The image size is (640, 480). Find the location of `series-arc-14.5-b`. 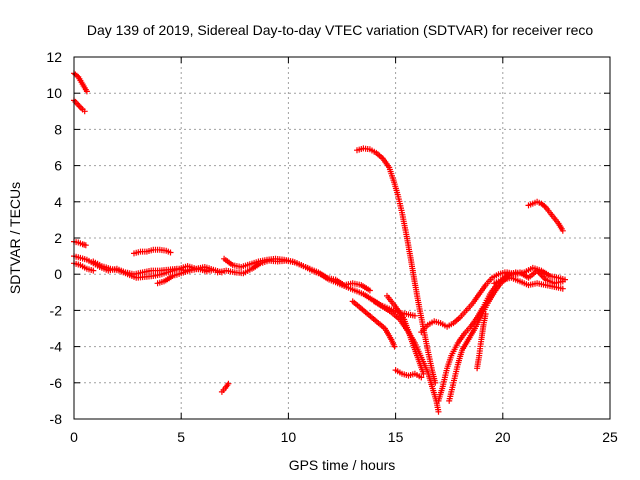

series-arc-14.5-b is located at coordinates (405, 334).